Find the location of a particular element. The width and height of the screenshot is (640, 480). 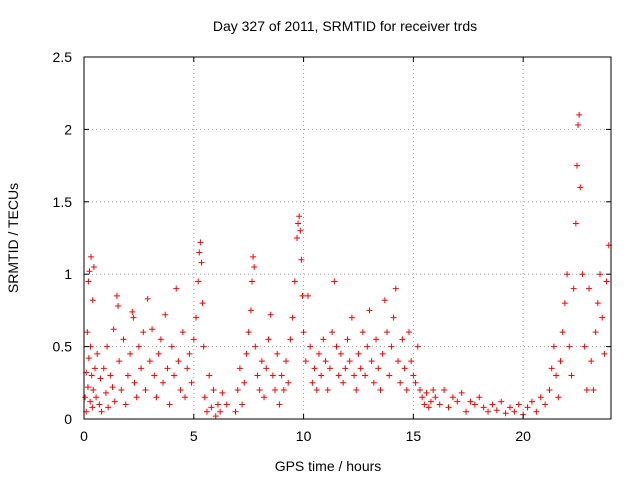

y-tick-label: 1 is located at coordinates (68, 274).